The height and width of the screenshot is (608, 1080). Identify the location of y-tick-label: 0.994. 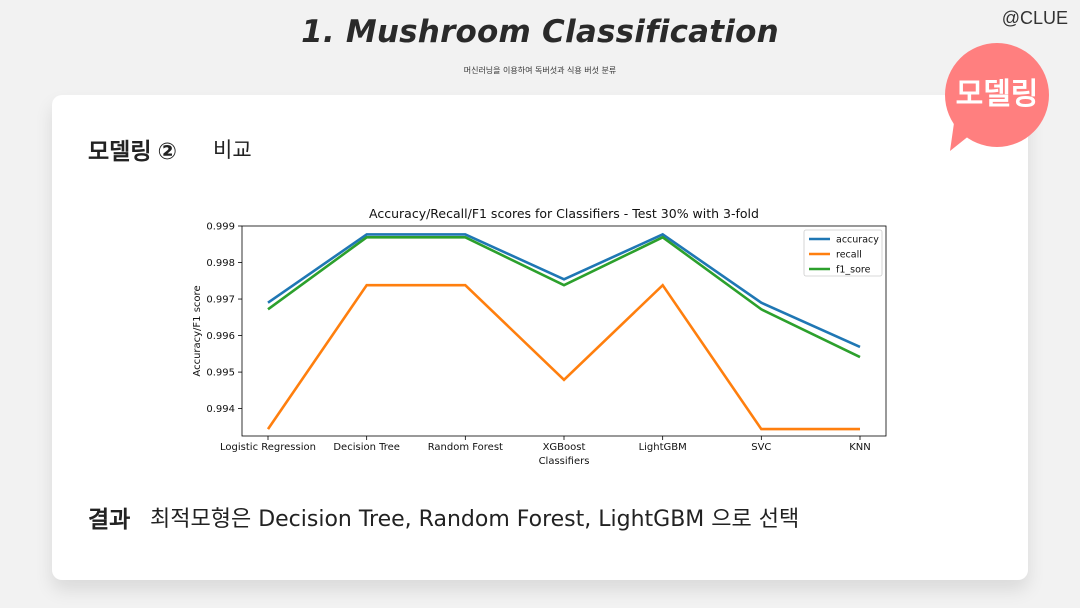
(220, 409).